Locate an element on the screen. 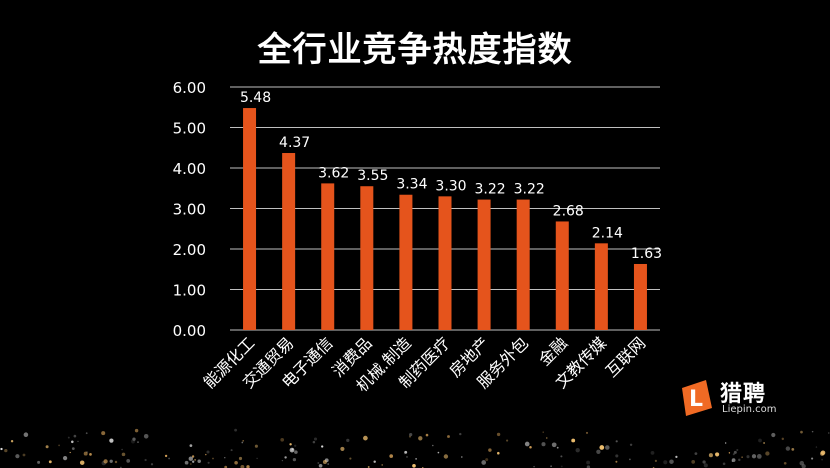  data-label: 5.48 is located at coordinates (255, 98).